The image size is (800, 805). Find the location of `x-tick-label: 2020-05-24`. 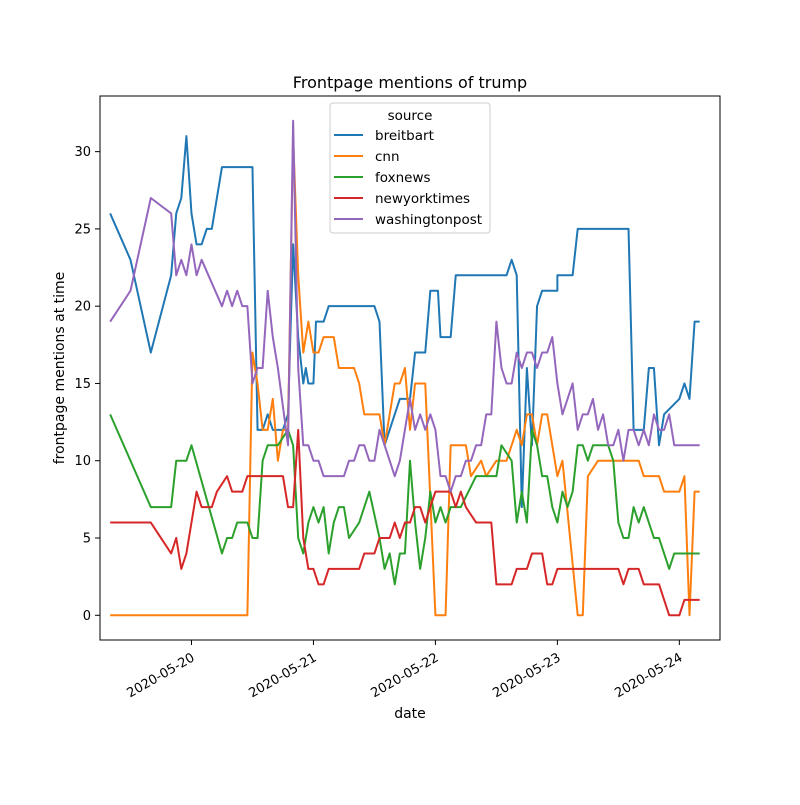

x-tick-label: 2020-05-24 is located at coordinates (648, 675).